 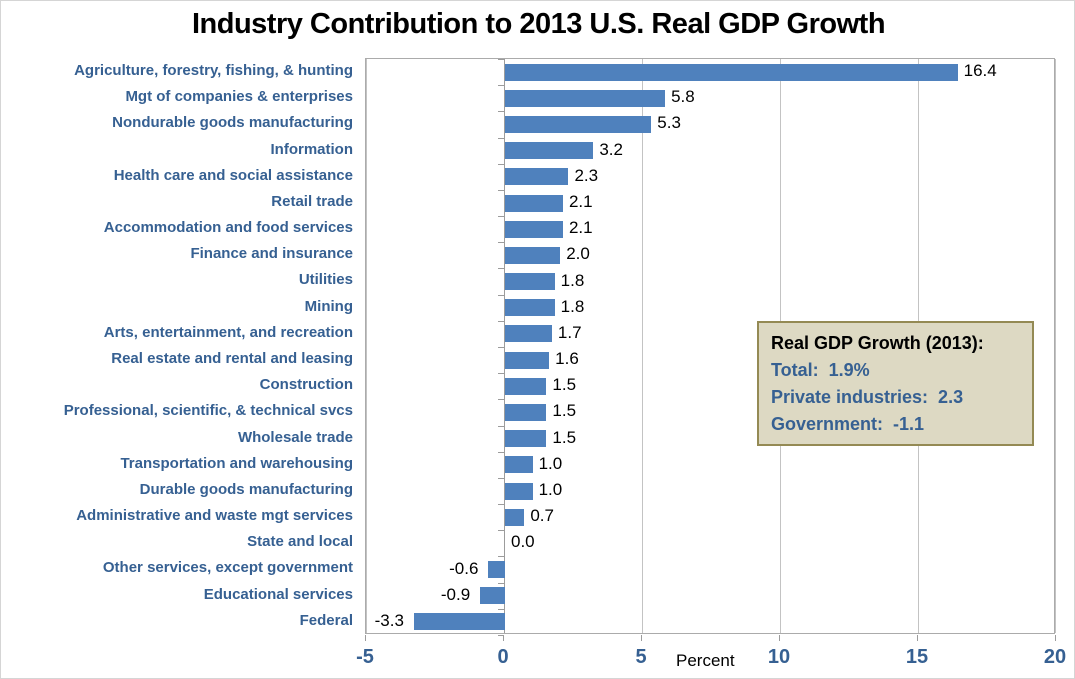 I want to click on category-label: Real estate and rental and leasing, so click(x=232, y=358).